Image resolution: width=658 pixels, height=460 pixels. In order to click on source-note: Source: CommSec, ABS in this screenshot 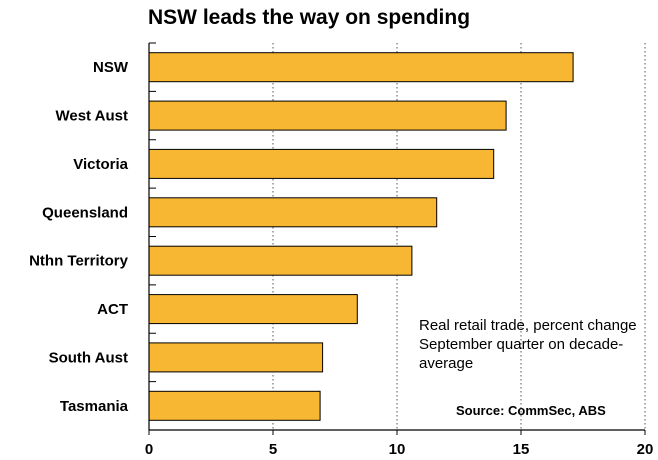, I will do `click(531, 410)`.